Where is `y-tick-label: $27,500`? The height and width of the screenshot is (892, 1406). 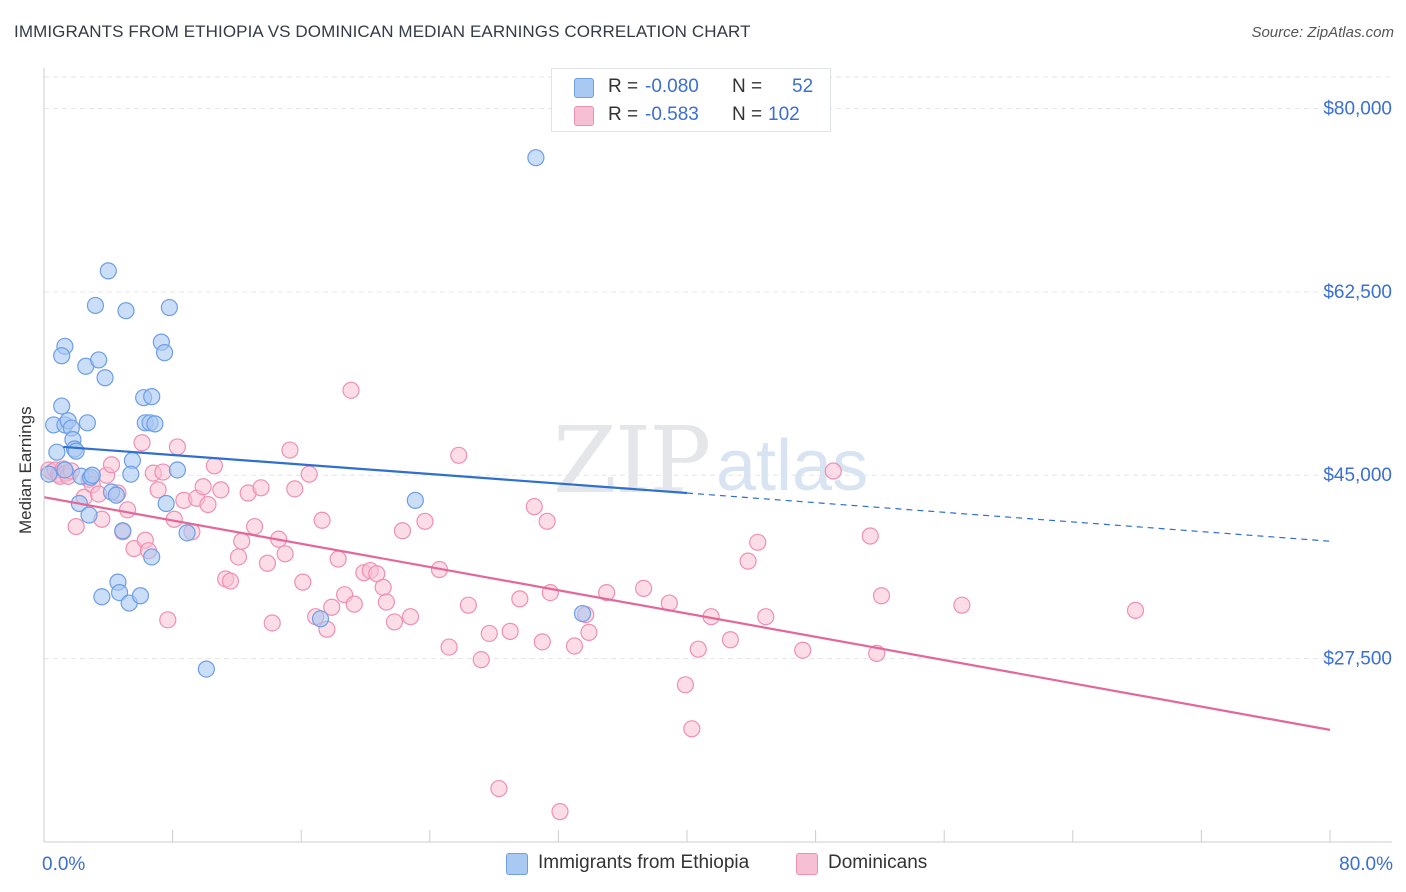 y-tick-label: $27,500 is located at coordinates (1357, 659).